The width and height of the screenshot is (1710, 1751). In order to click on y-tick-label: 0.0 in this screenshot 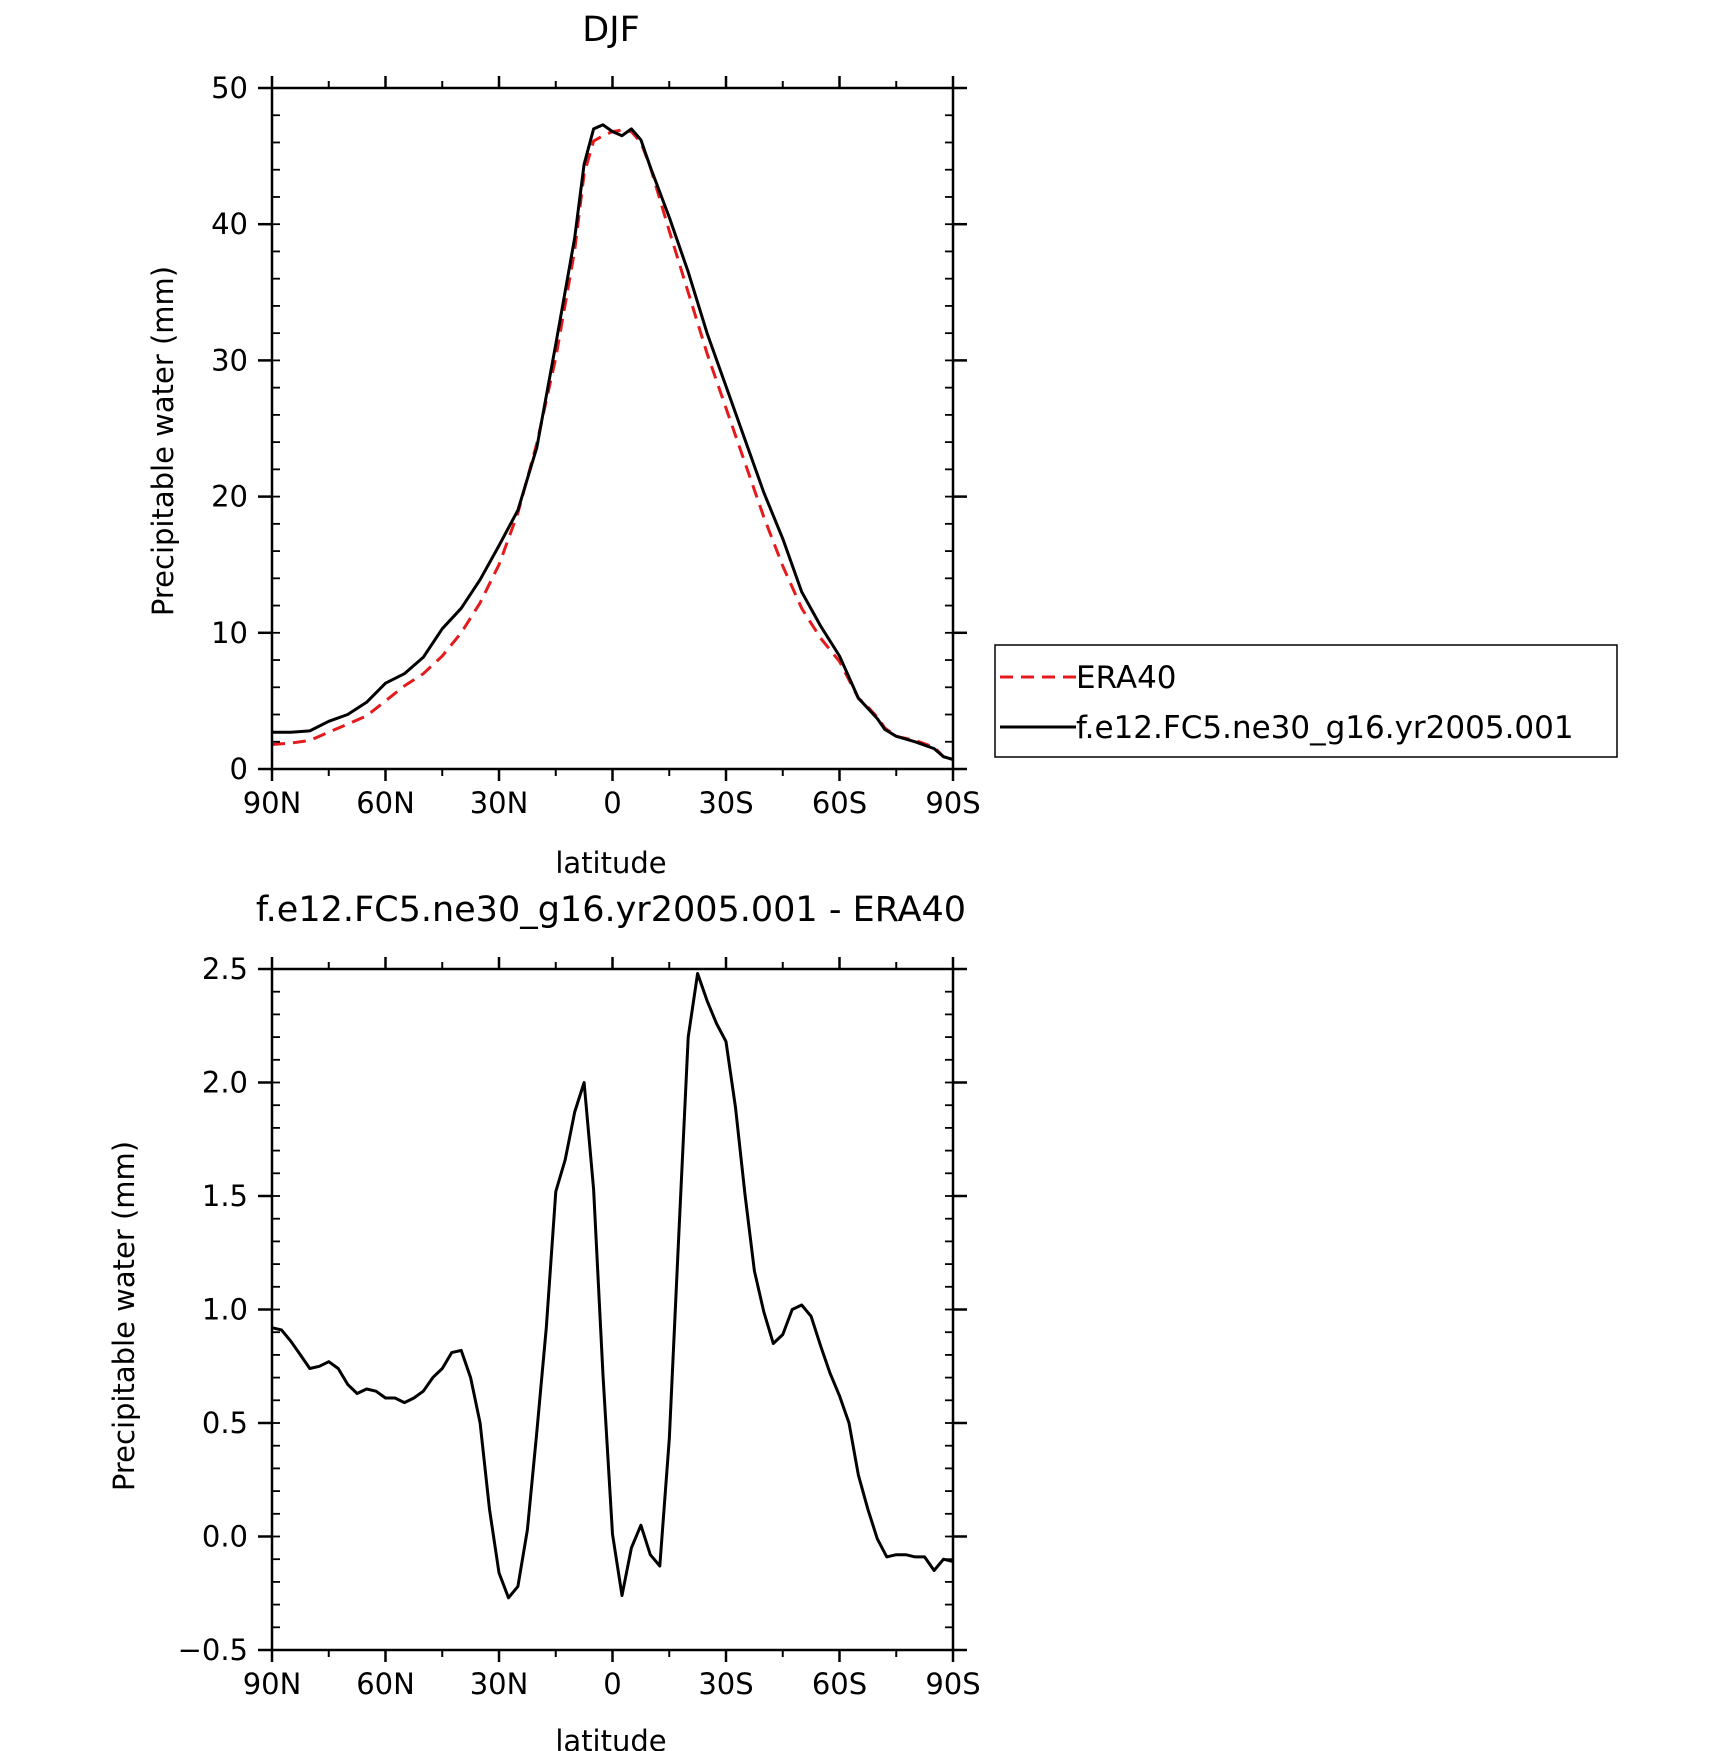, I will do `click(225, 1537)`.